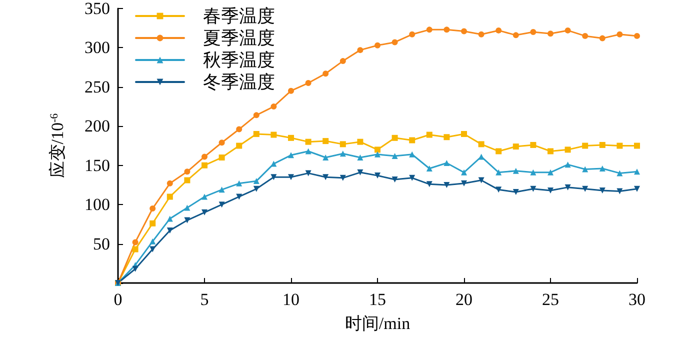 This screenshot has width=700, height=340. Describe the element at coordinates (550, 299) in the screenshot. I see `x-tick-label: 25` at that location.